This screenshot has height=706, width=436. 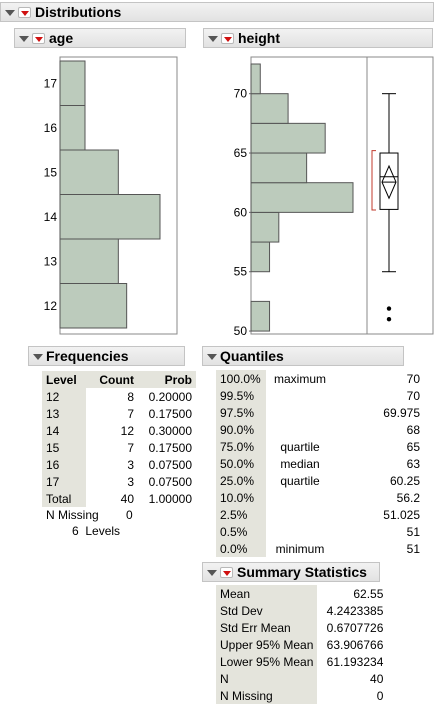 I want to click on quantile-percent: 90.0%, so click(x=241, y=429).